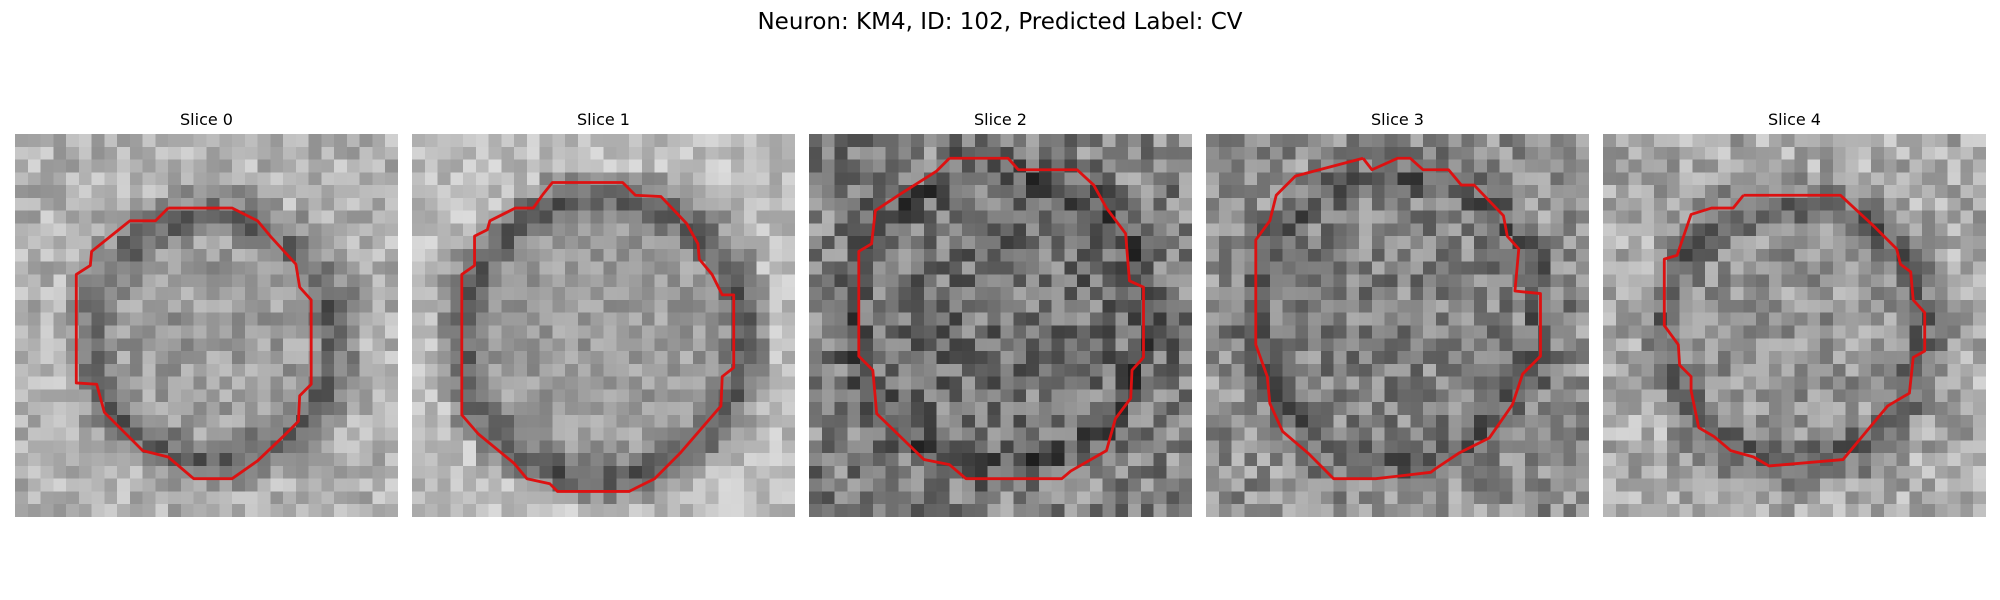 The height and width of the screenshot is (600, 2000). Describe the element at coordinates (603, 119) in the screenshot. I see `panel-title-slice-1: Slice 1` at that location.